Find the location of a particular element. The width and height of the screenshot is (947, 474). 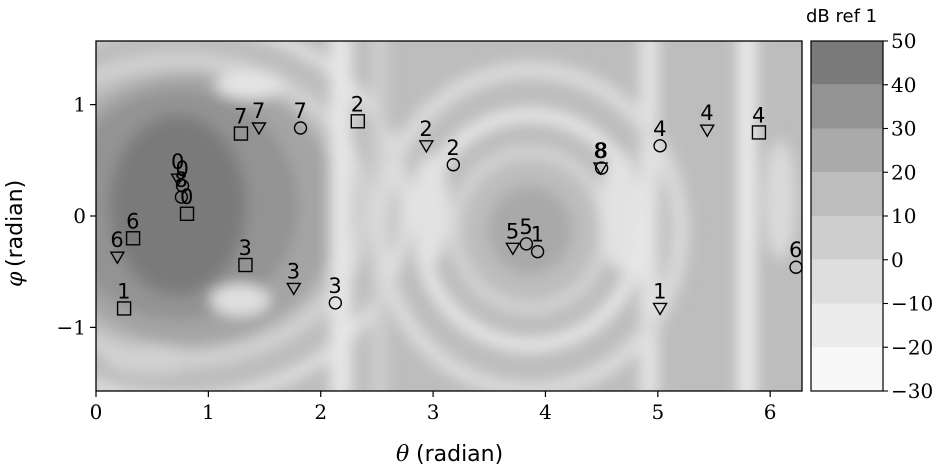

x-tick-label: 3 is located at coordinates (433, 412).